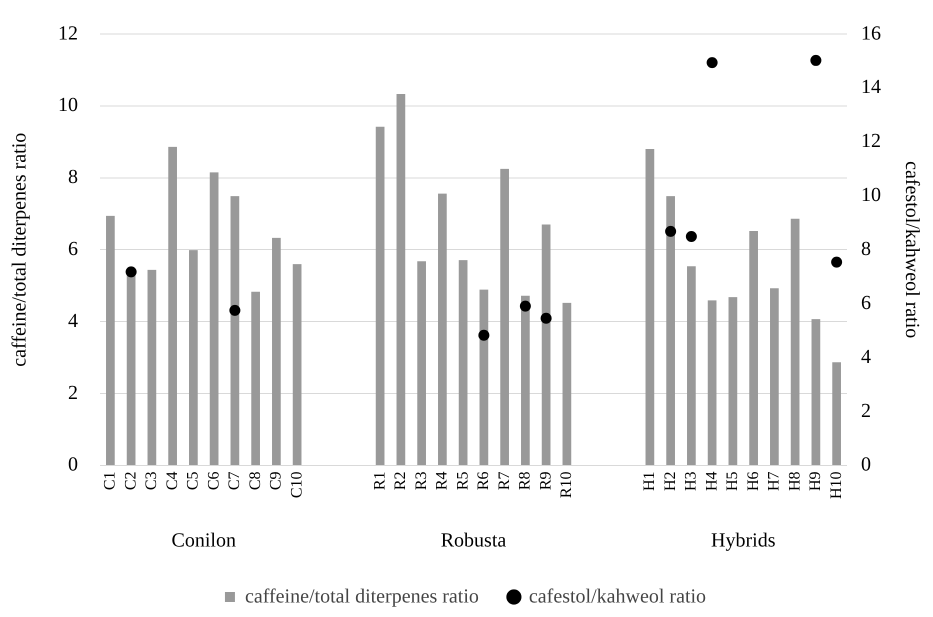 The width and height of the screenshot is (933, 617). Describe the element at coordinates (131, 480) in the screenshot. I see `x-tick-label: C2` at that location.